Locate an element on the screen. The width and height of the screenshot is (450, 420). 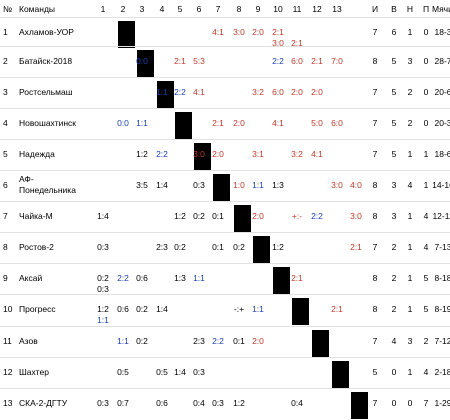
stat-goals: 28-7 is located at coordinates (442, 61).